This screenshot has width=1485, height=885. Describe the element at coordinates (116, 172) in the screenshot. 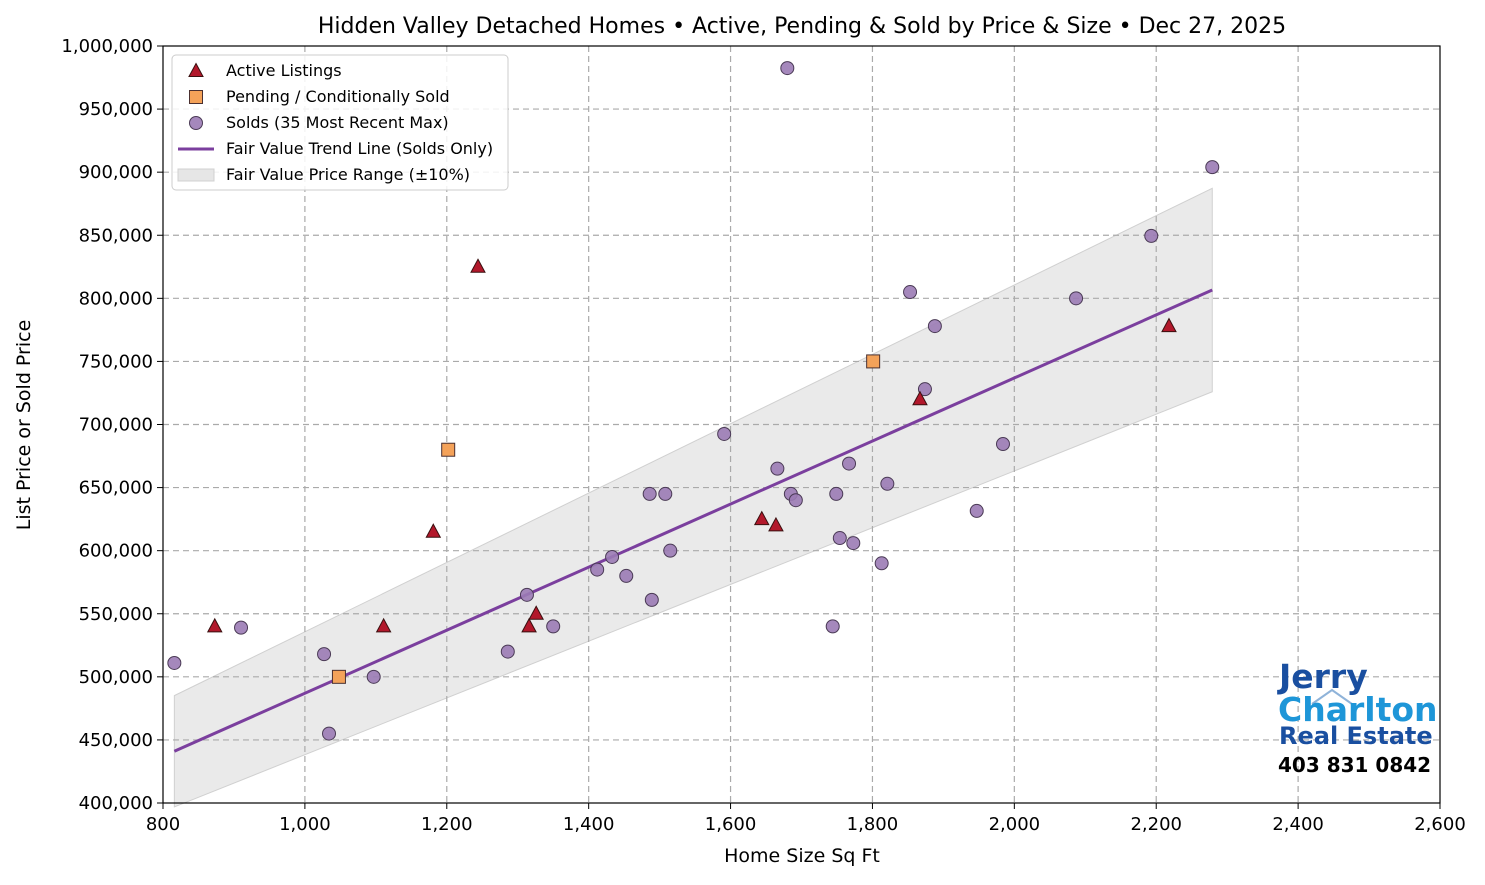

I see `y-tick-label: 900,000` at that location.